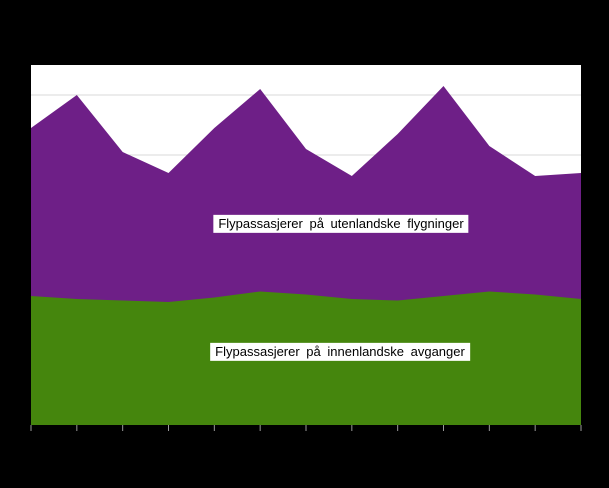 The image size is (609, 488). I want to click on series-label-domestic: Flypassasjerer på innenlandske avganger, so click(340, 352).